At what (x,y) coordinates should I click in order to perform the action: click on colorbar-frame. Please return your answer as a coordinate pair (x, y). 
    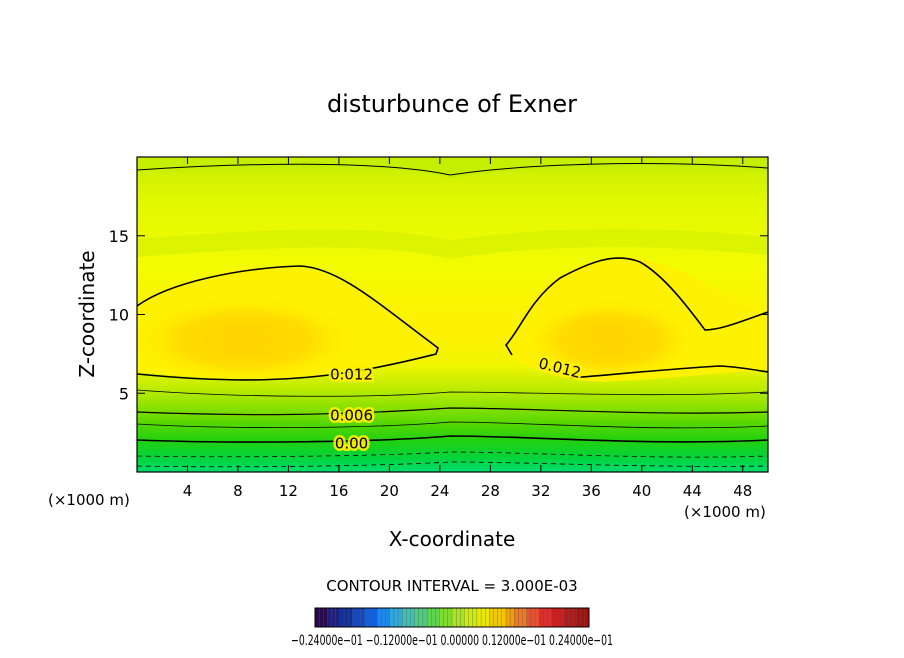
    Looking at the image, I should click on (452, 617).